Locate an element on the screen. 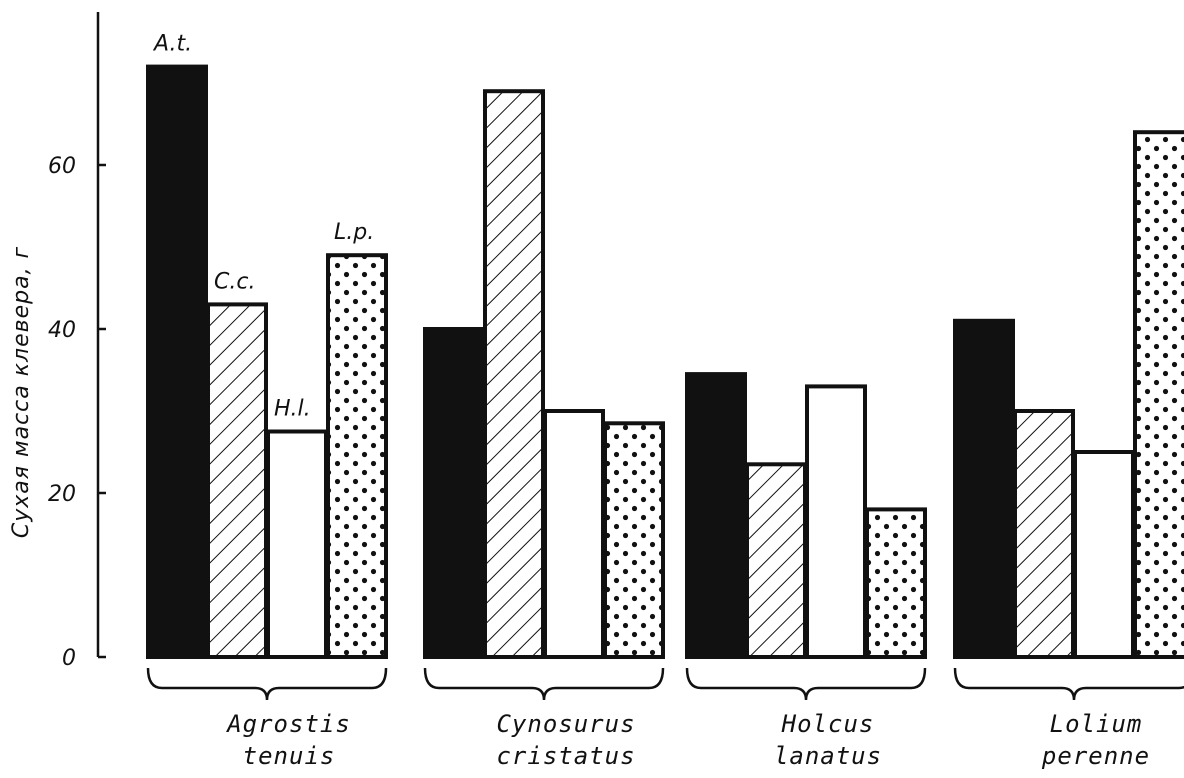  category-label-line2: cristatus is located at coordinates (565, 756).